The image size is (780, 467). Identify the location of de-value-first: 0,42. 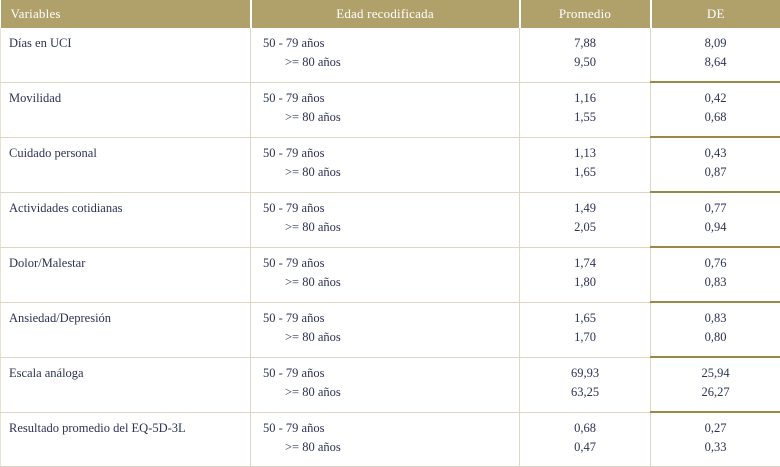
(715, 98).